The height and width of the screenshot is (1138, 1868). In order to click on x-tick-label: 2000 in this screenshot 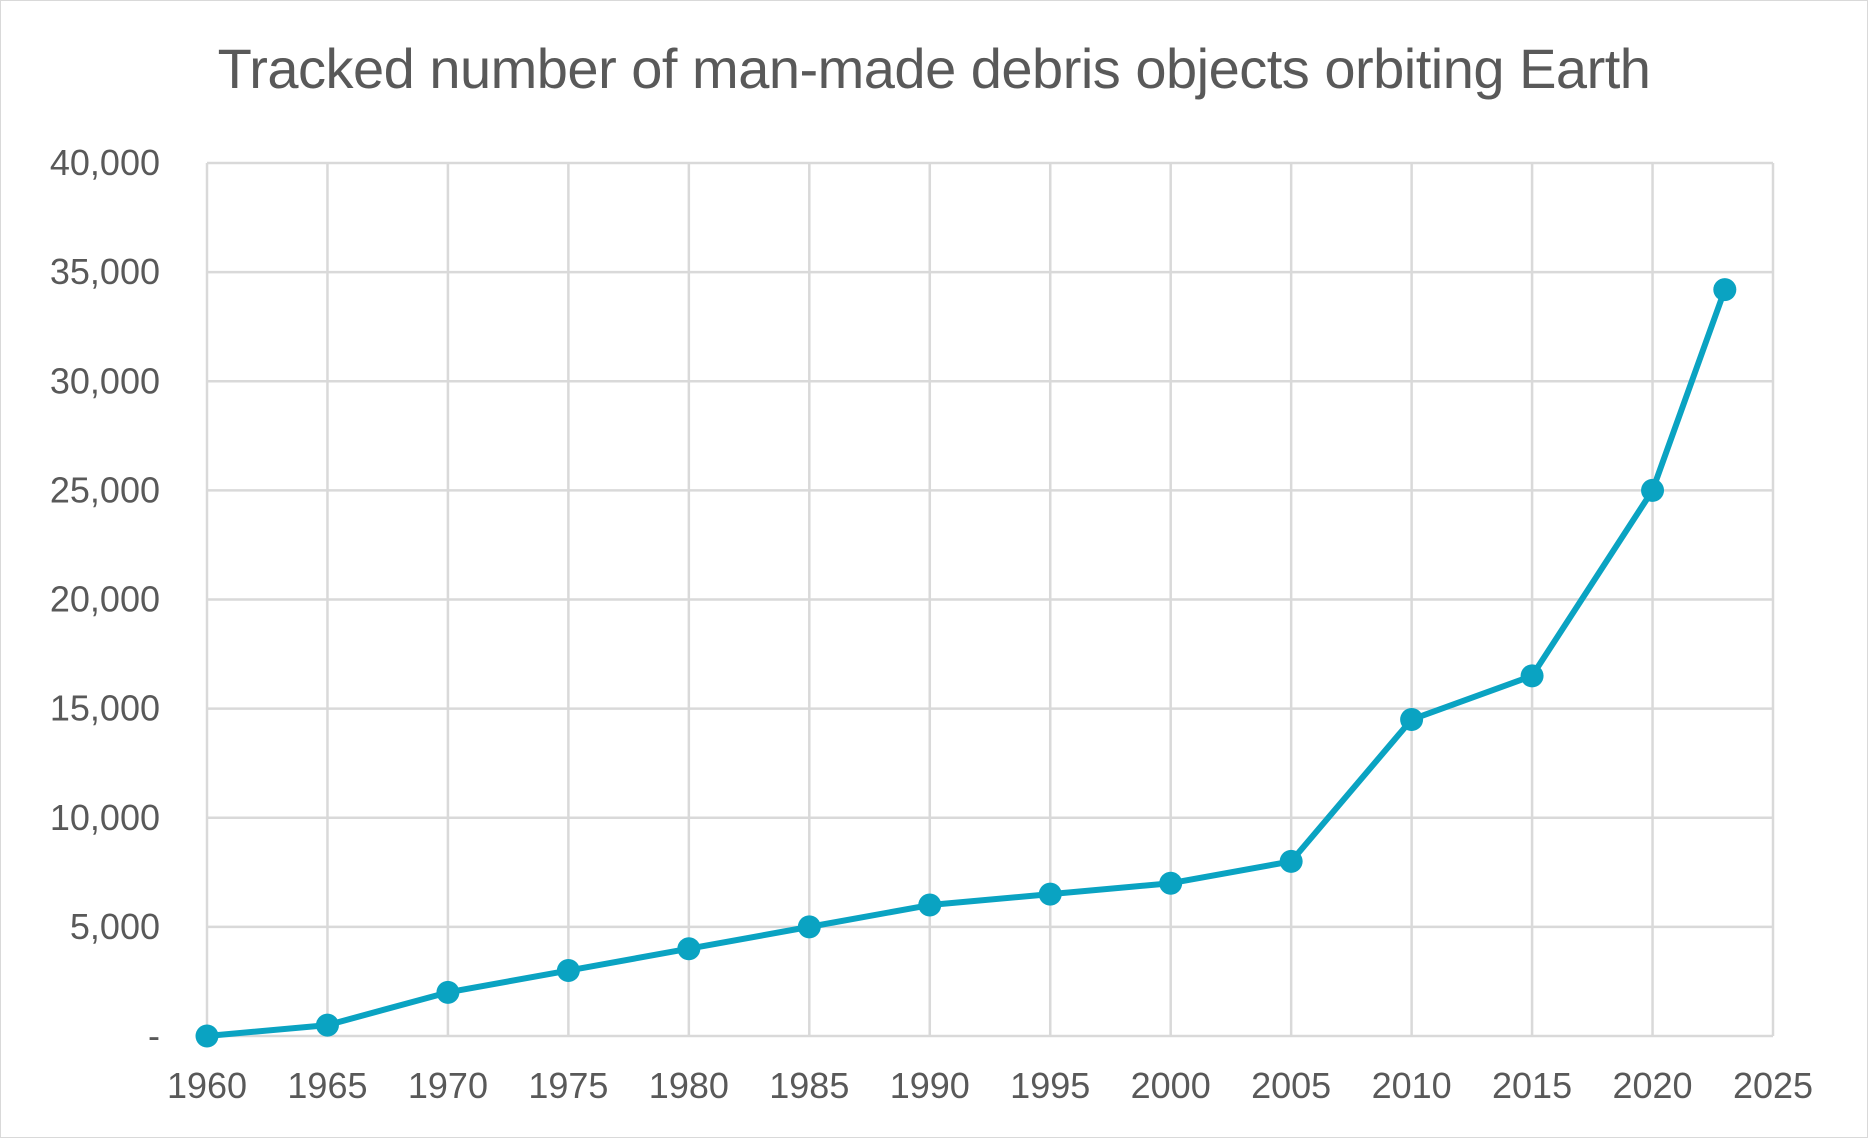, I will do `click(1171, 1085)`.